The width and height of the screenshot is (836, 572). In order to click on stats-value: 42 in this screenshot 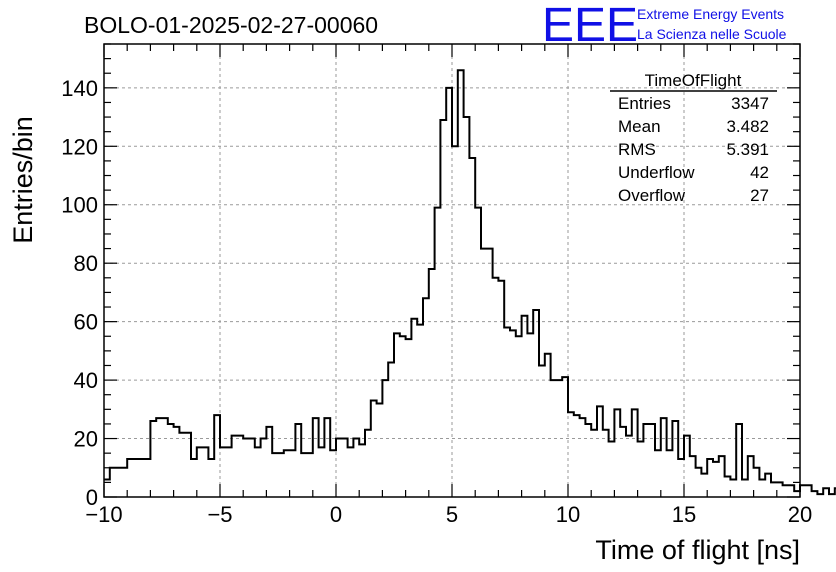, I will do `click(759, 172)`.